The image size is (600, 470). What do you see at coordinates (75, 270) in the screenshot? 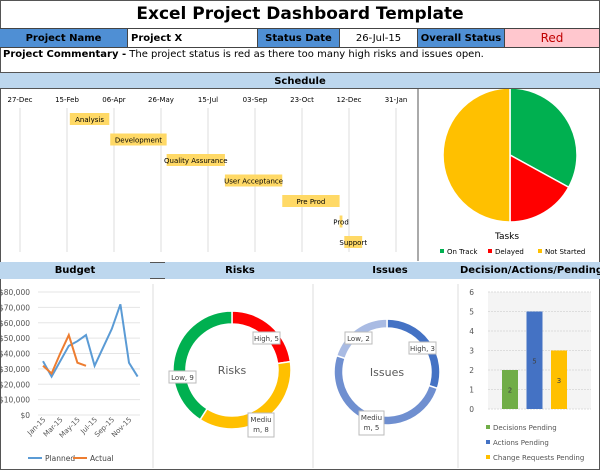
I see `budget-header: Budget` at bounding box center [75, 270].